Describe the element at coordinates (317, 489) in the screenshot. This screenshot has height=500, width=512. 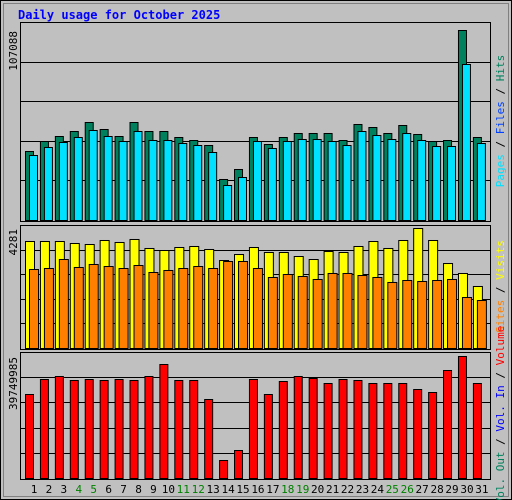
I see `x-tick-label: 20` at that location.